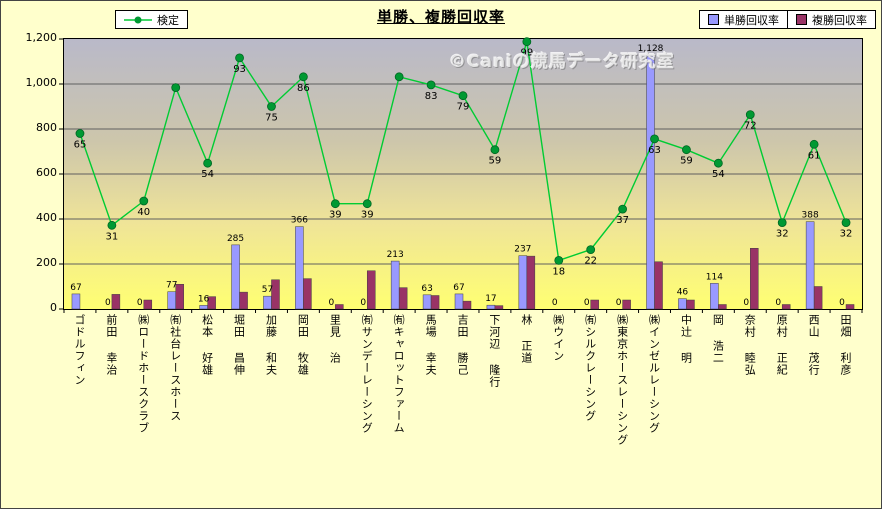 This screenshot has width=882, height=509. What do you see at coordinates (303, 88) in the screenshot?
I see `line-point-label: 86` at bounding box center [303, 88].